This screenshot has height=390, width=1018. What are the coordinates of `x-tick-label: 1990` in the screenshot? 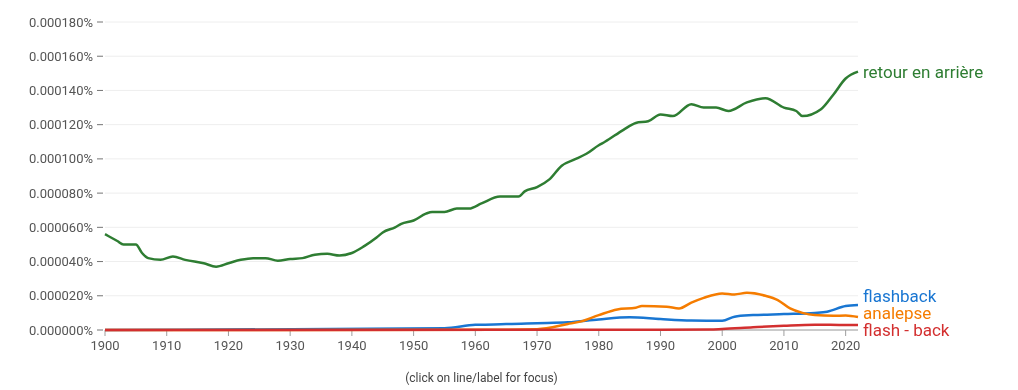 It's located at (660, 345).